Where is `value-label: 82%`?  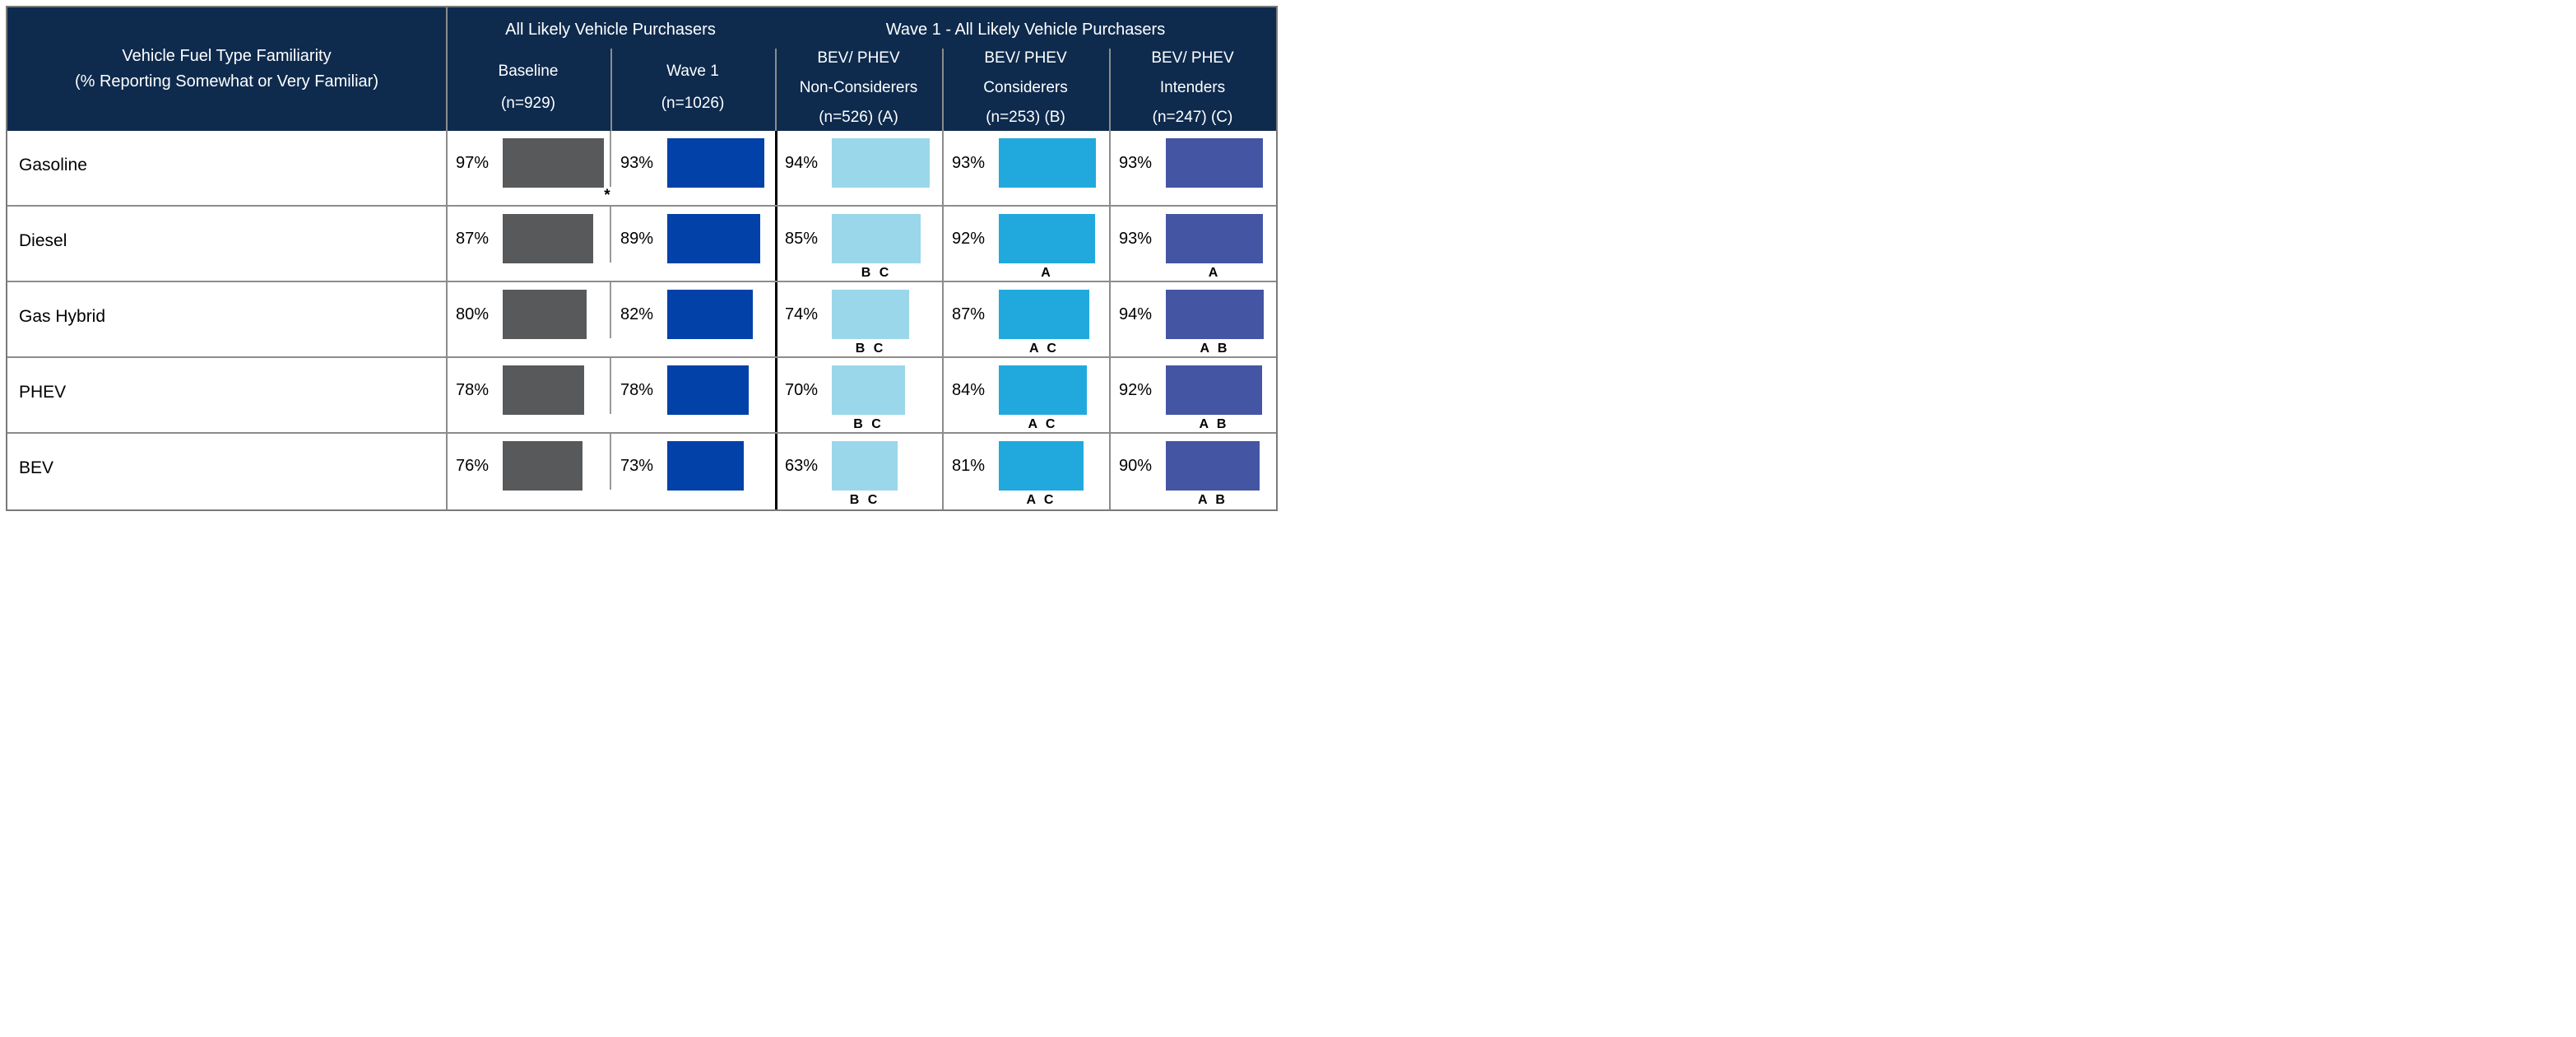 value-label: 82% is located at coordinates (637, 314).